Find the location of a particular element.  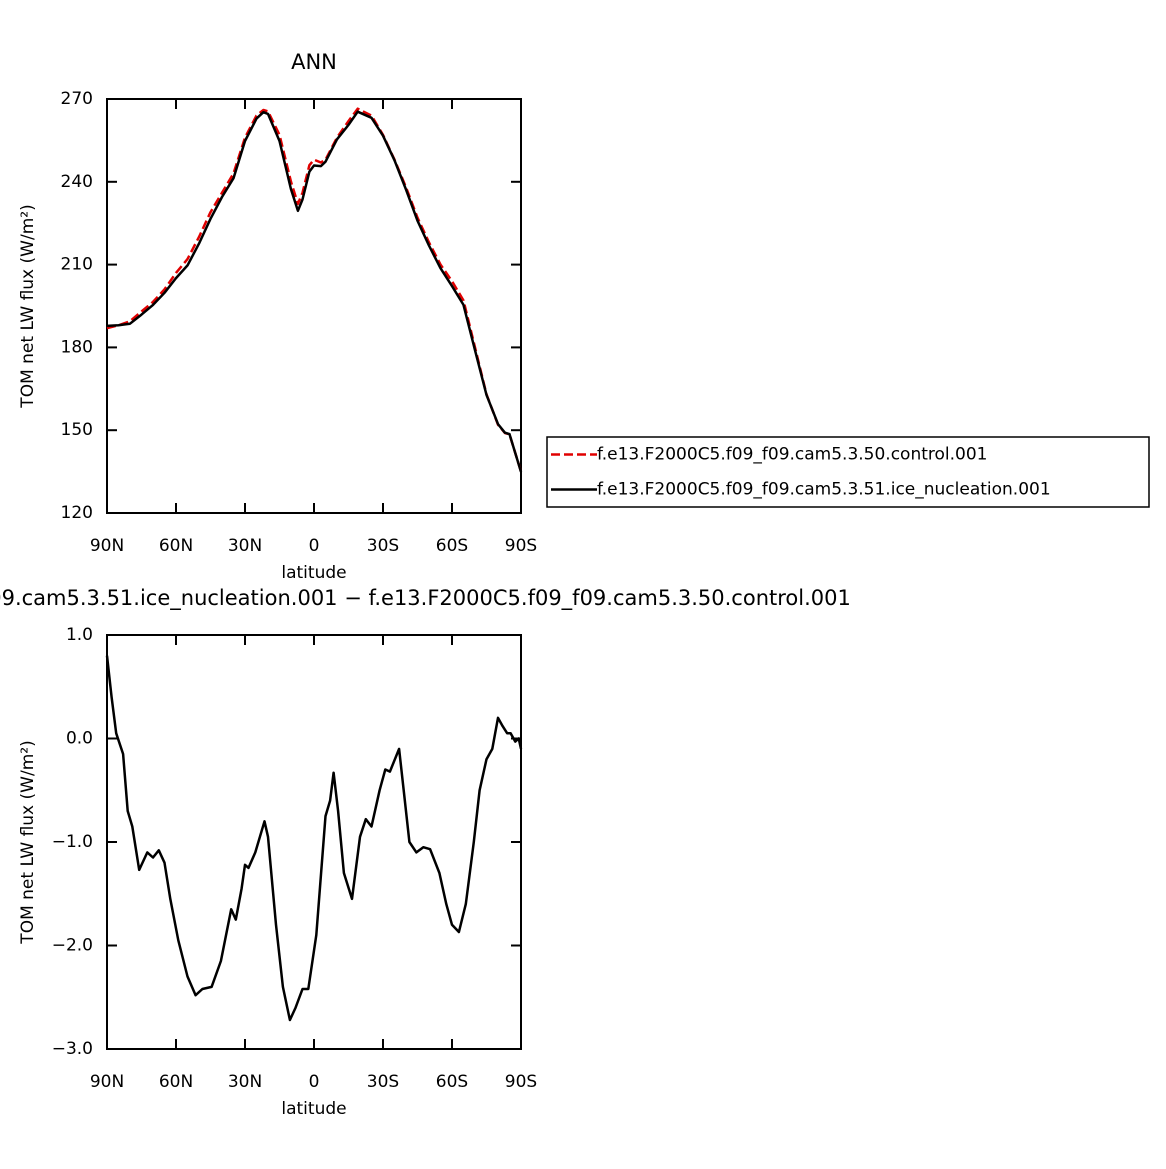

y-tick-label: −1.0 is located at coordinates (72, 842).